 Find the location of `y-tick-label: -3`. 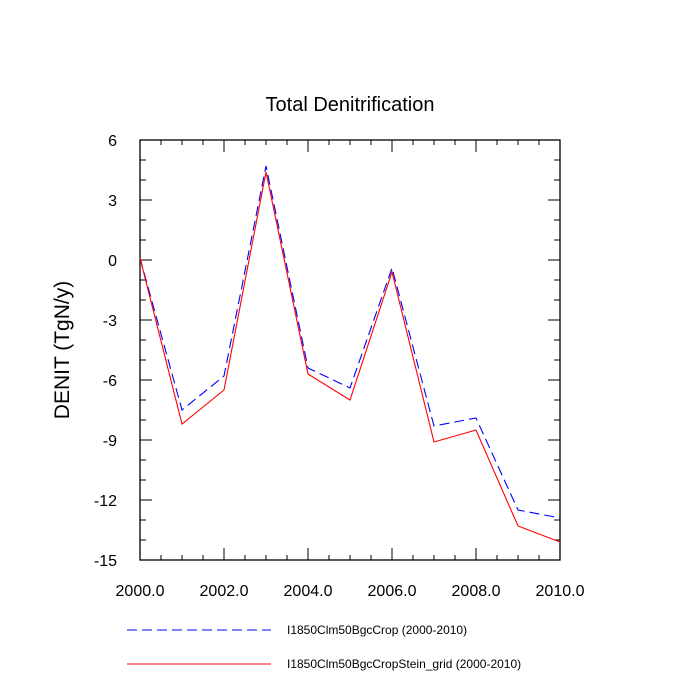

y-tick-label: -3 is located at coordinates (110, 321).